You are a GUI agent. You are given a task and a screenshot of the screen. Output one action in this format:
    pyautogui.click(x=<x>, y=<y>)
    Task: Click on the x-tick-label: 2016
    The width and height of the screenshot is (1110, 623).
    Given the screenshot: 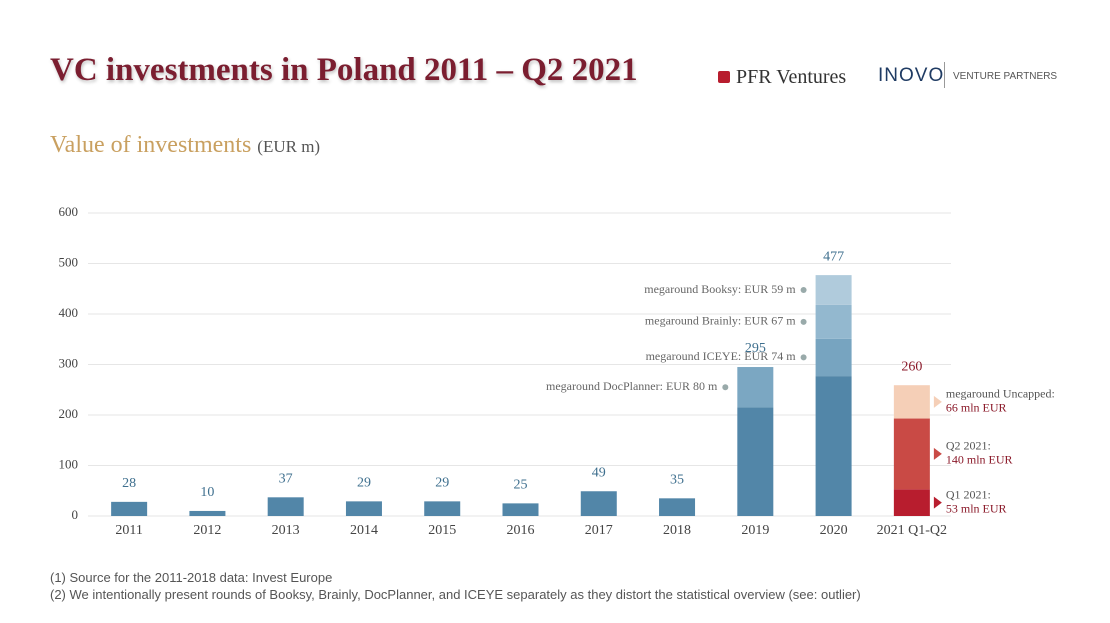 What is the action you would take?
    pyautogui.click(x=521, y=530)
    